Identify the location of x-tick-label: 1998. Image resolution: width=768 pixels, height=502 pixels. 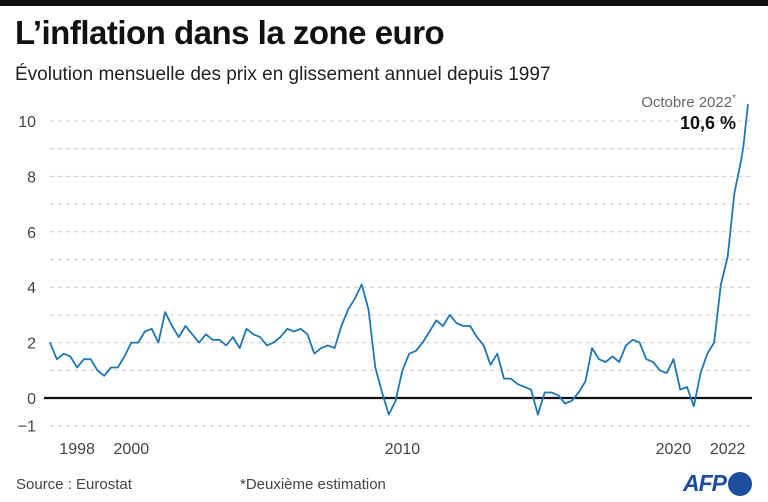
(77, 449).